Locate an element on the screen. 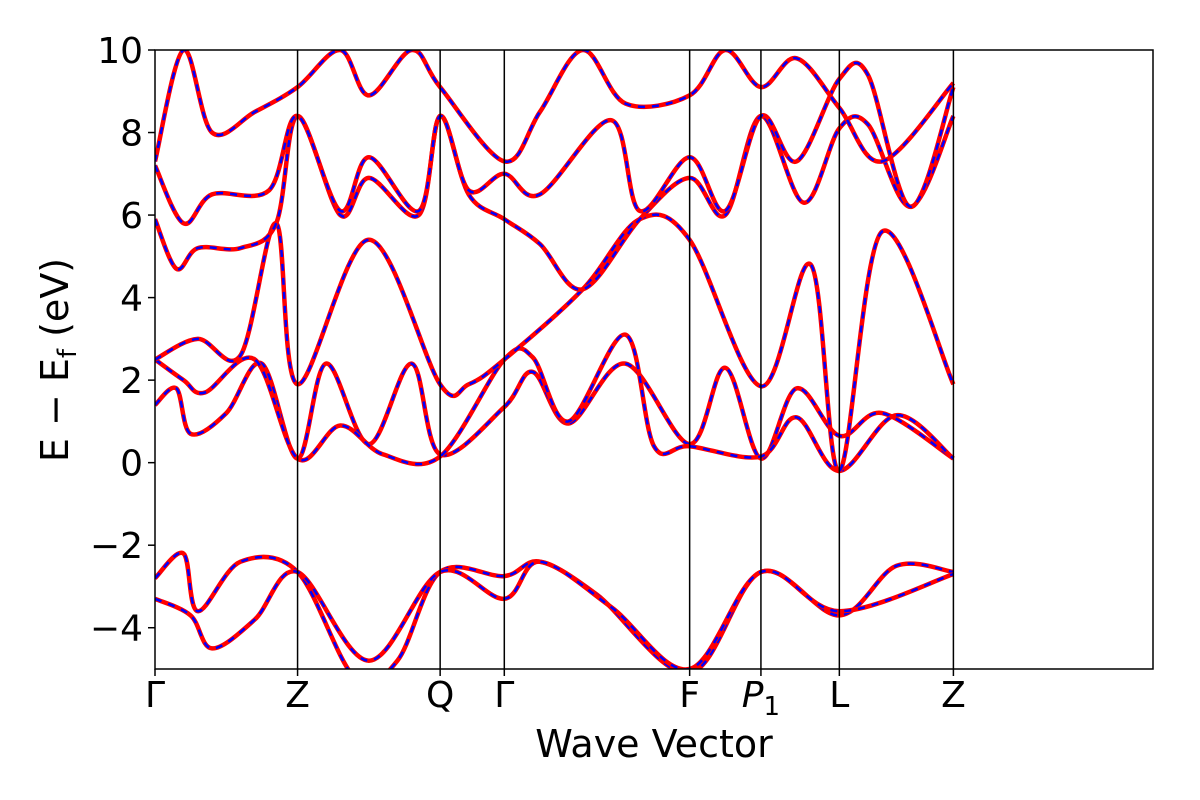 The width and height of the screenshot is (1200, 800). y-tick-label: 8 is located at coordinates (131, 134).